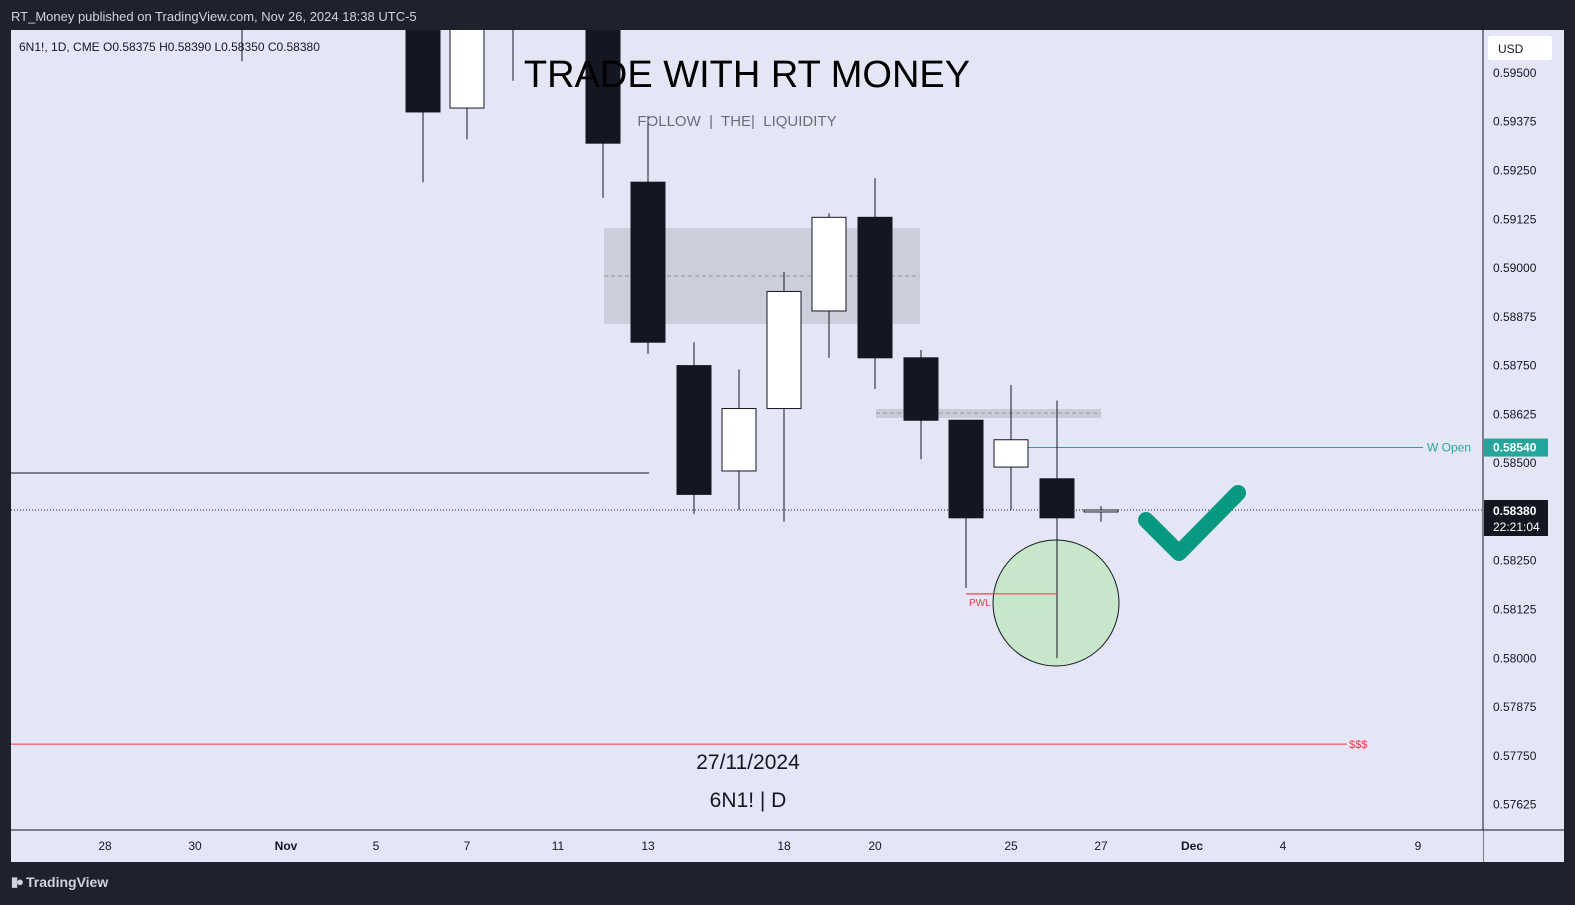 This screenshot has height=905, width=1575. What do you see at coordinates (1515, 170) in the screenshot?
I see `price-tick-label: 0.59250` at bounding box center [1515, 170].